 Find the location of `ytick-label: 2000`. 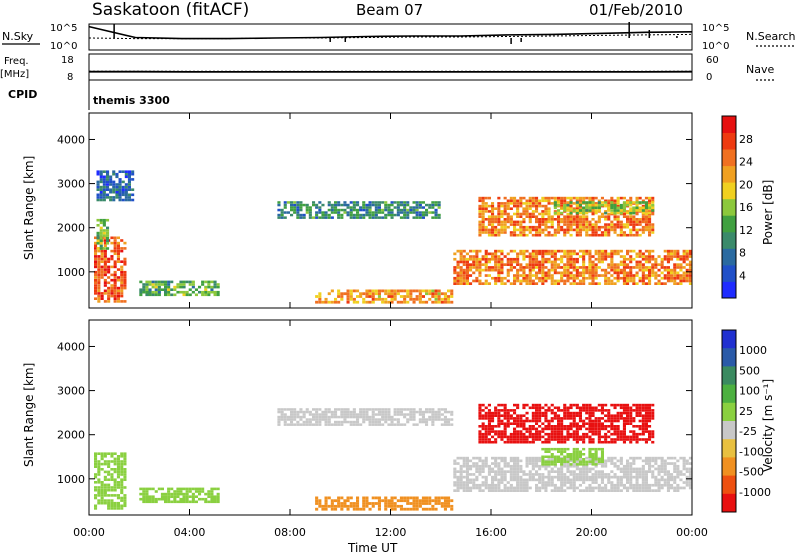

ytick-label: 2000 is located at coordinates (71, 435).